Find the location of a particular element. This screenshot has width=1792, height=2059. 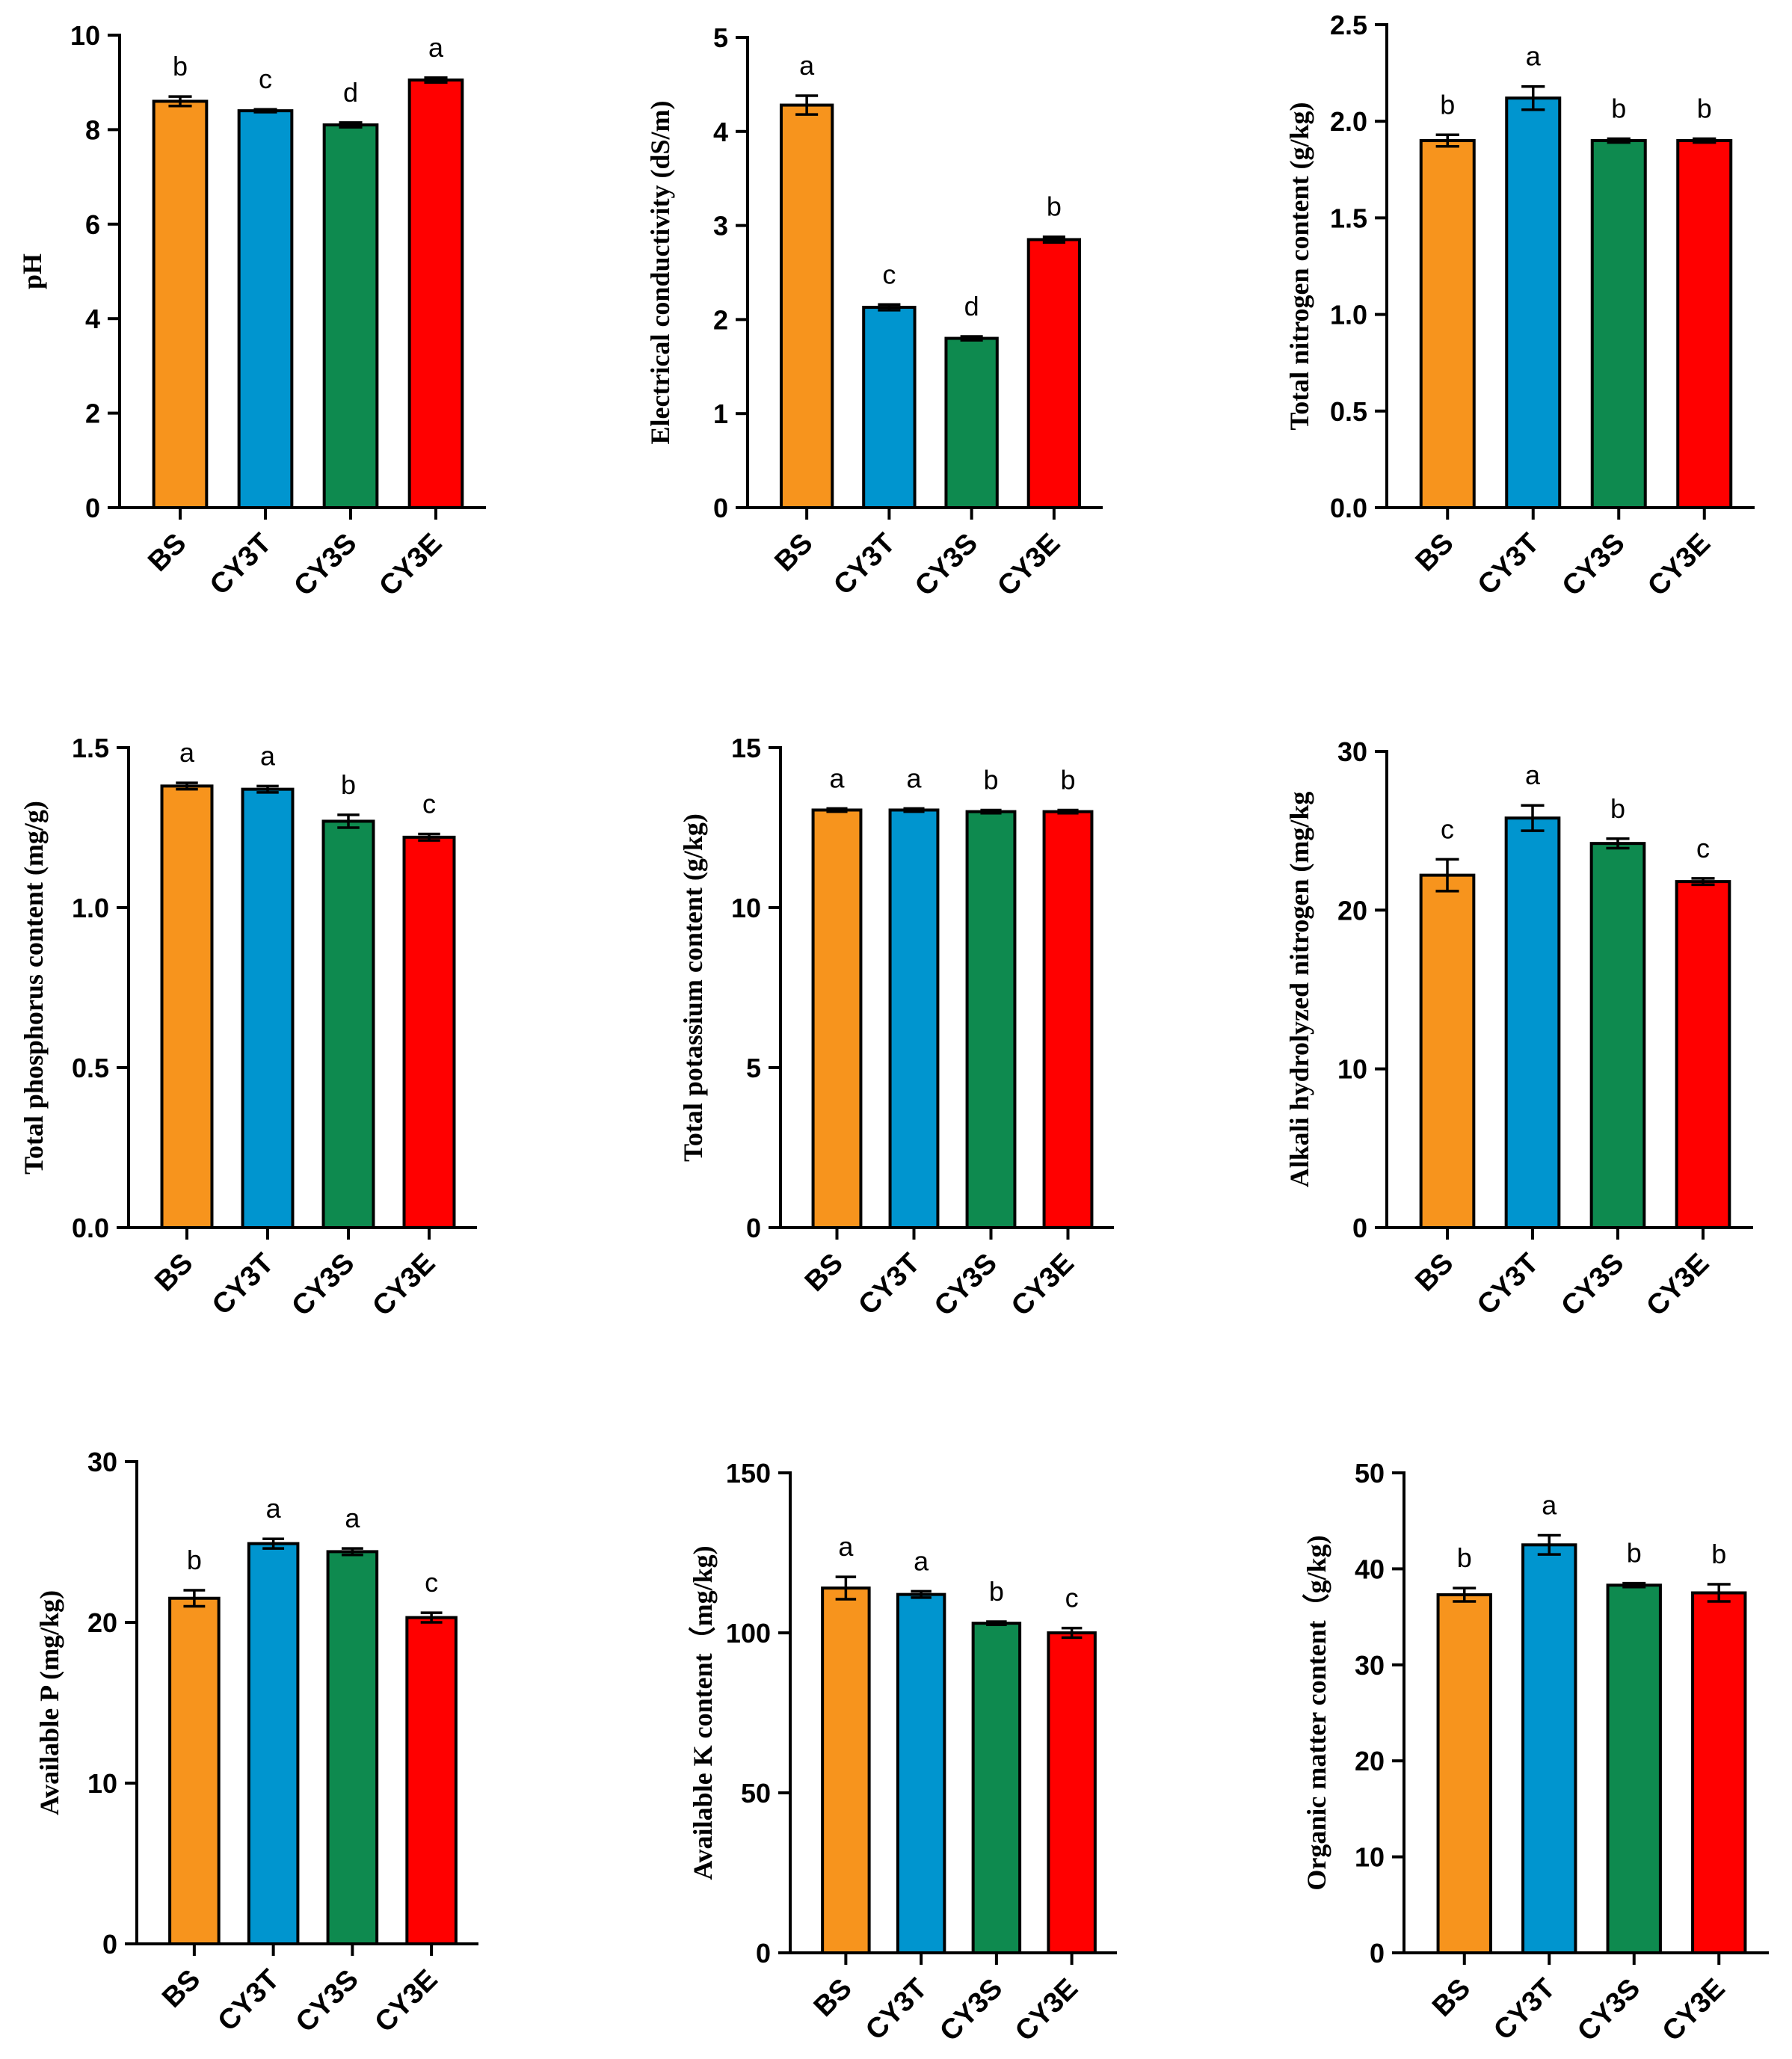

y-axis-title: Total potassium content (g/kg) is located at coordinates (693, 987).